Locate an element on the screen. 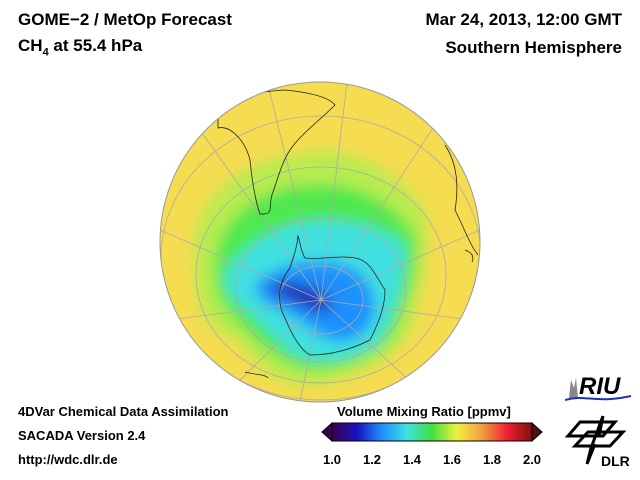  svg-text: RIU is located at coordinates (600, 386).